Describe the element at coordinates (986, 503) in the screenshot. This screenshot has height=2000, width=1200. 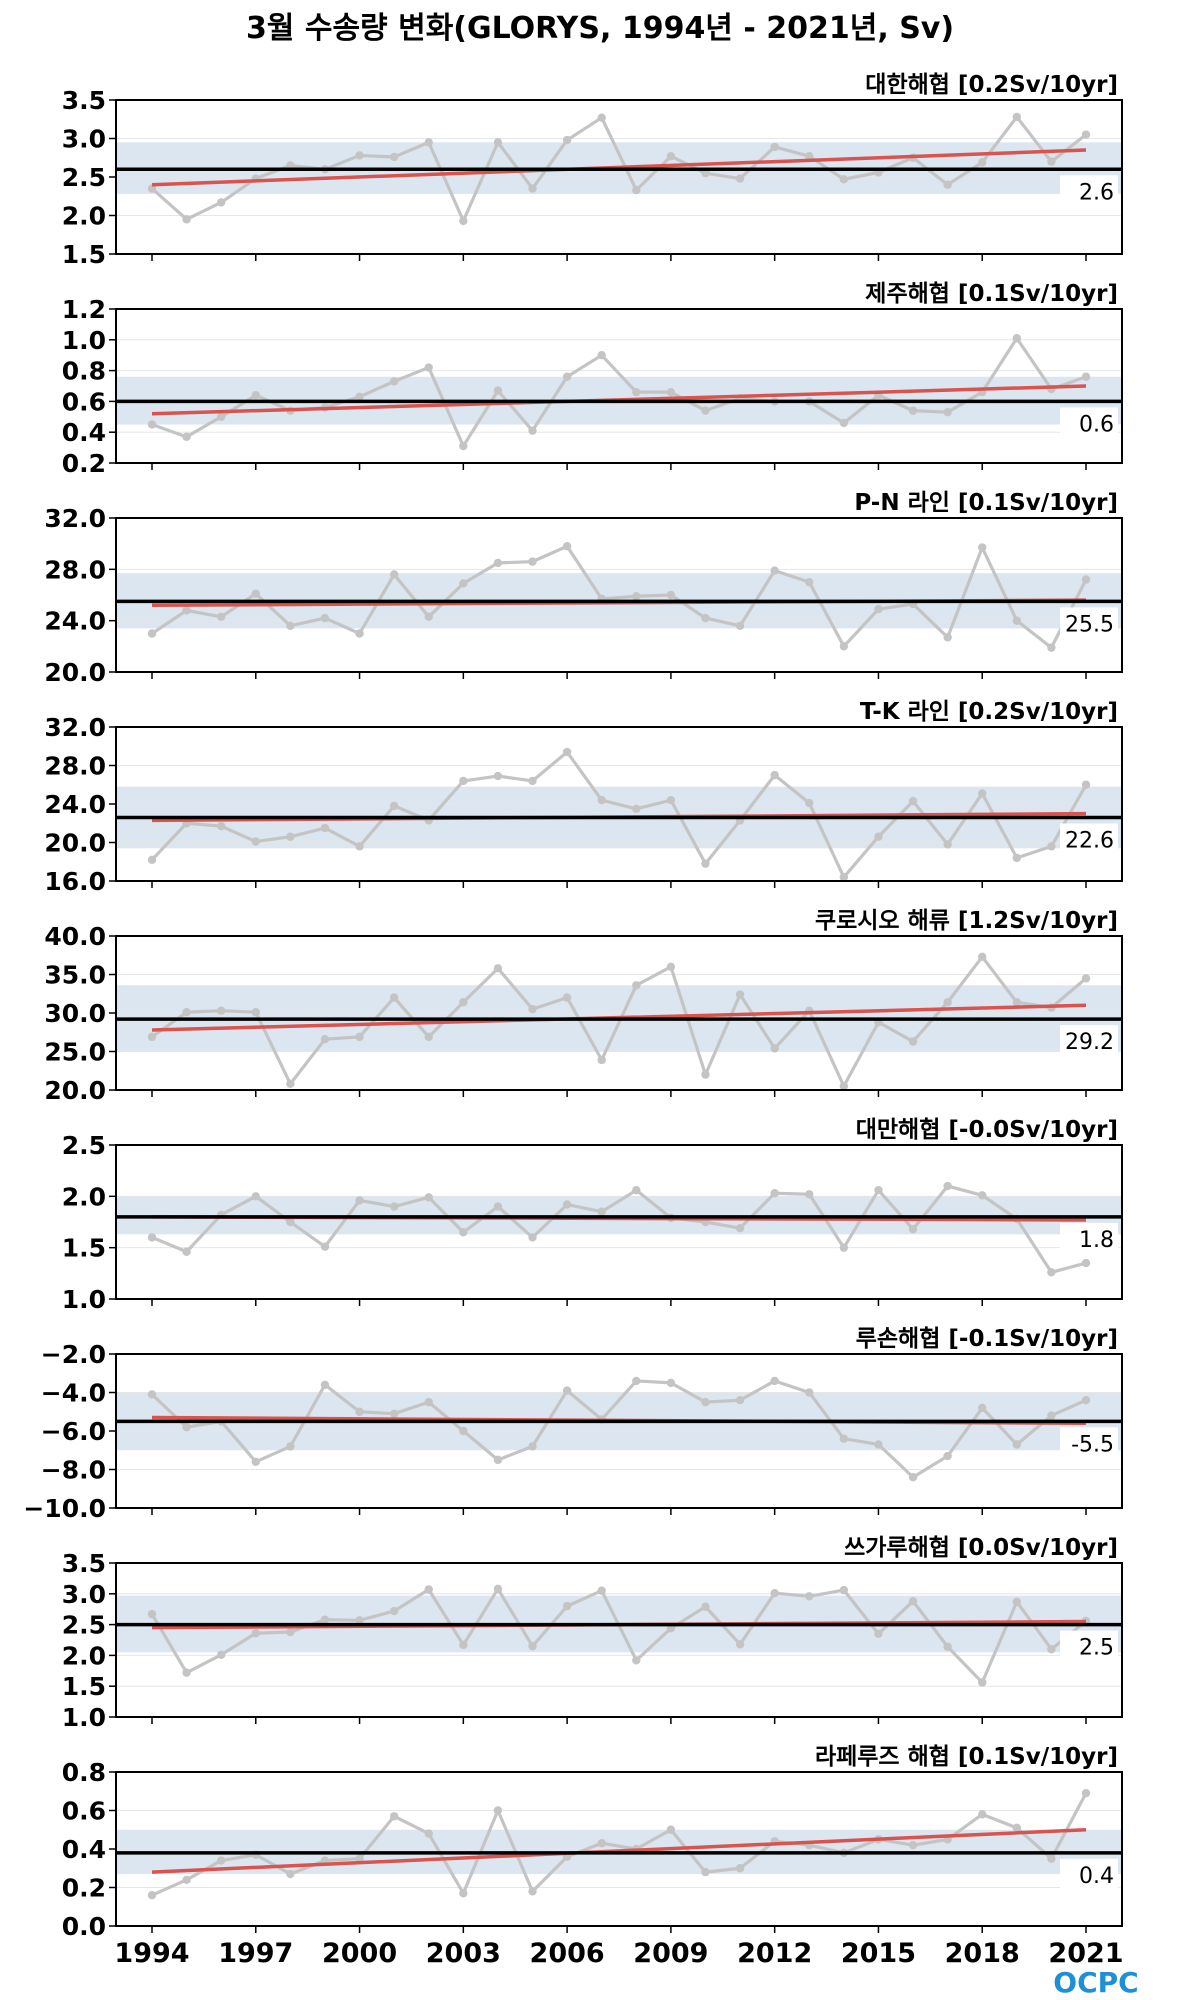
I see `panel-2-title: P-N 라인 [0.1Sv/10yr]` at that location.